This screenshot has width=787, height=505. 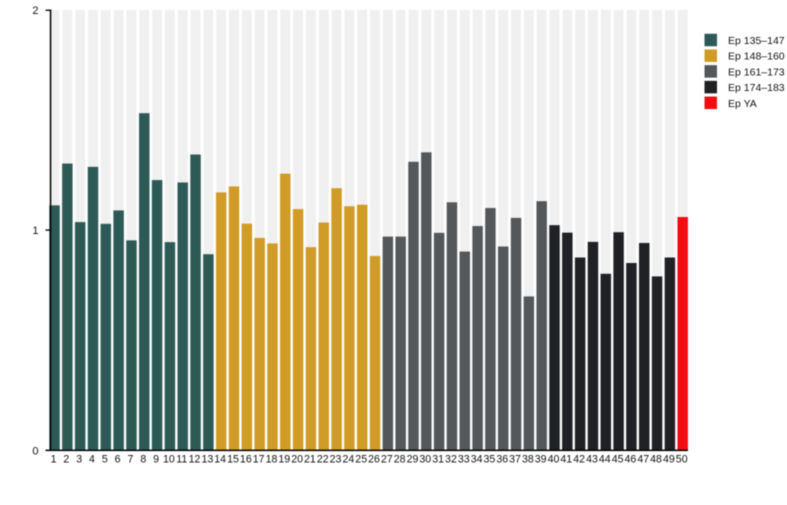 What do you see at coordinates (742, 104) in the screenshot?
I see `svg-text: Ep YA` at bounding box center [742, 104].